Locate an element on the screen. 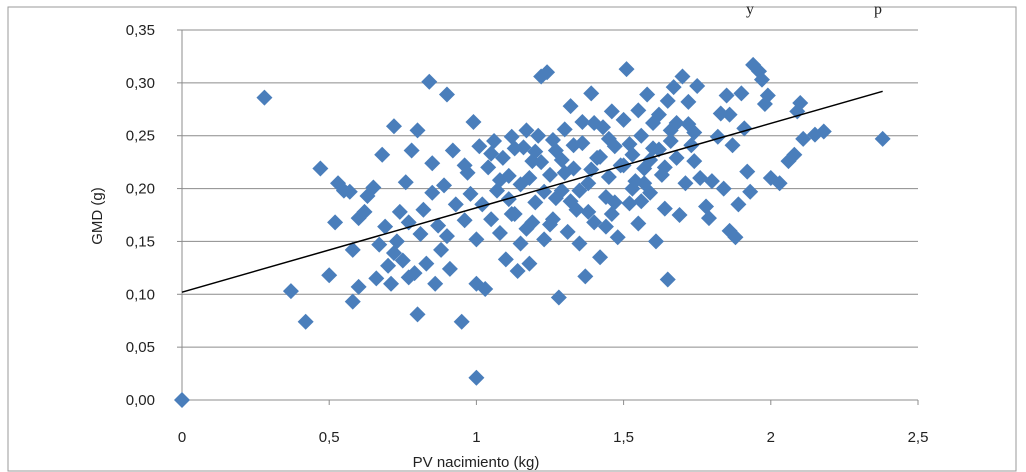 This screenshot has width=1026, height=472. y-tick-label-0: 0,00 is located at coordinates (140, 400).